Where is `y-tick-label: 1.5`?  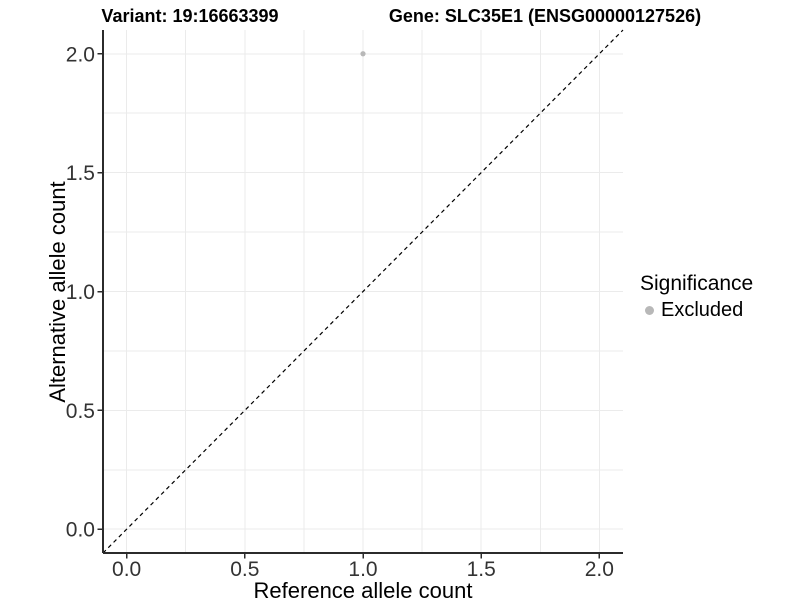
y-tick-label: 1.5 is located at coordinates (80, 173).